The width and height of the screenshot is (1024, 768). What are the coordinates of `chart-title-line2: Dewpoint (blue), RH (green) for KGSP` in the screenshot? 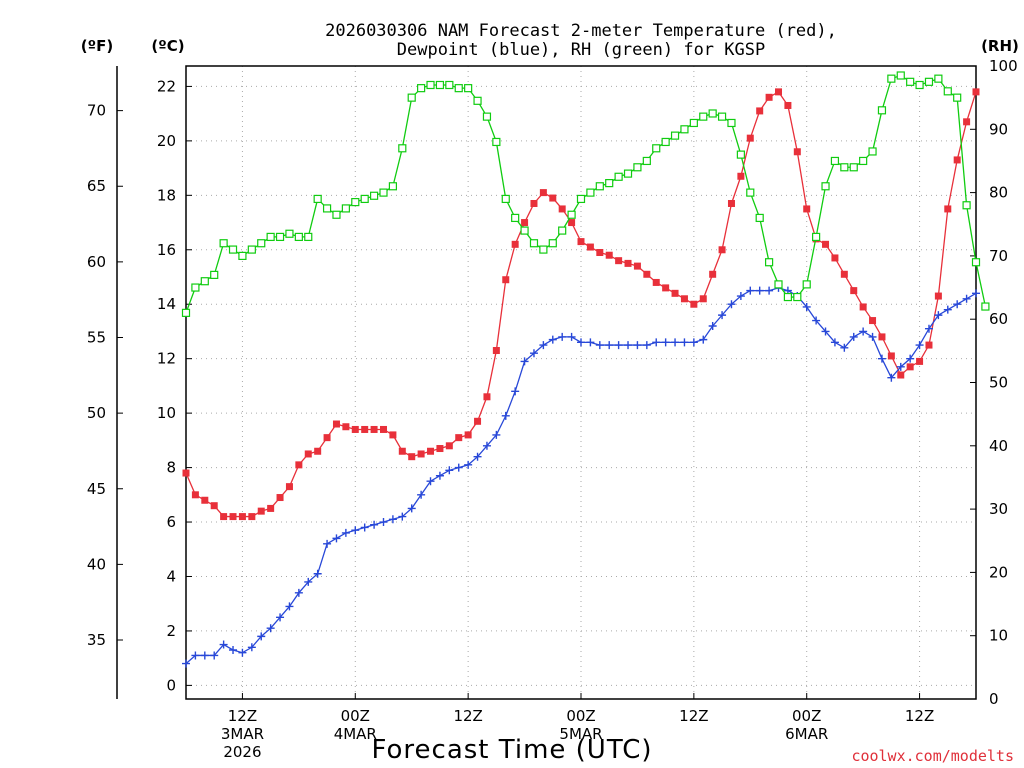 It's located at (581, 50).